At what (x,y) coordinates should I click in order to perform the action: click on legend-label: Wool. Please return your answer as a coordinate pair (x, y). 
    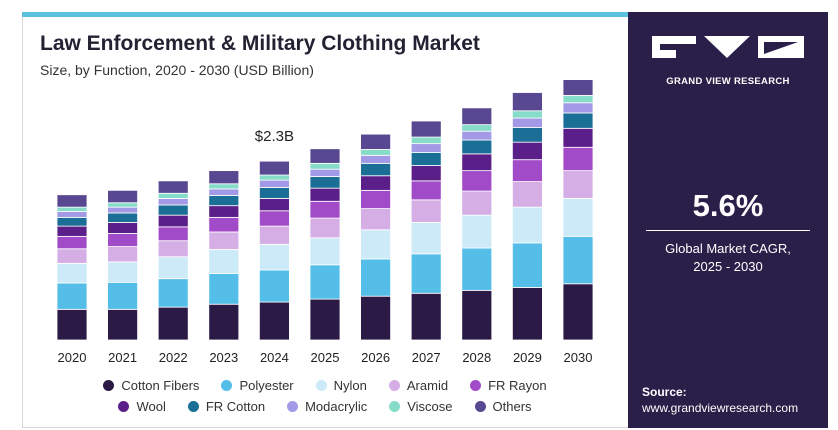
    Looking at the image, I should click on (151, 406).